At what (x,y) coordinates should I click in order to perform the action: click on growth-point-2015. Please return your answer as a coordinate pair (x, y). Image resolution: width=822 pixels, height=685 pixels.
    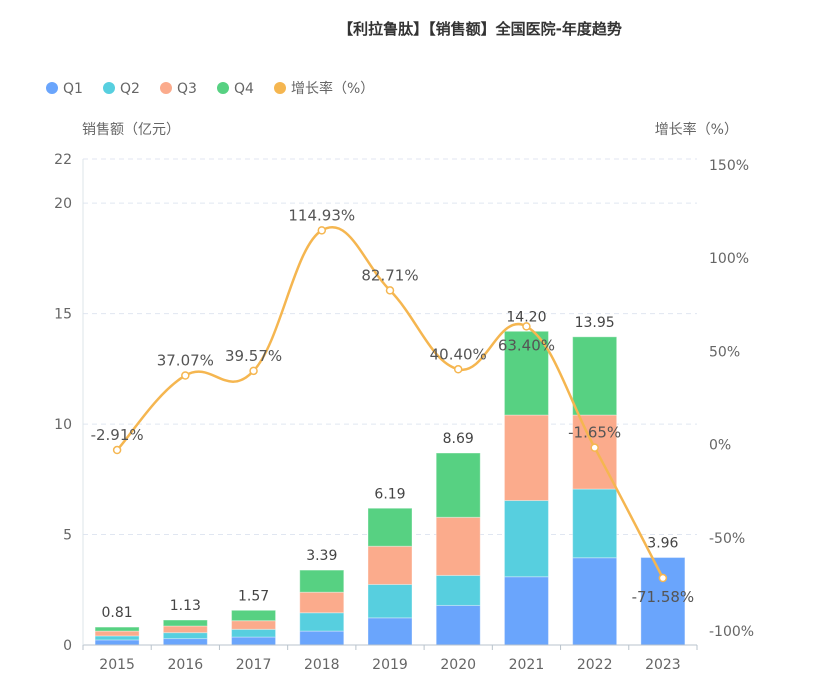
    Looking at the image, I should click on (117, 450).